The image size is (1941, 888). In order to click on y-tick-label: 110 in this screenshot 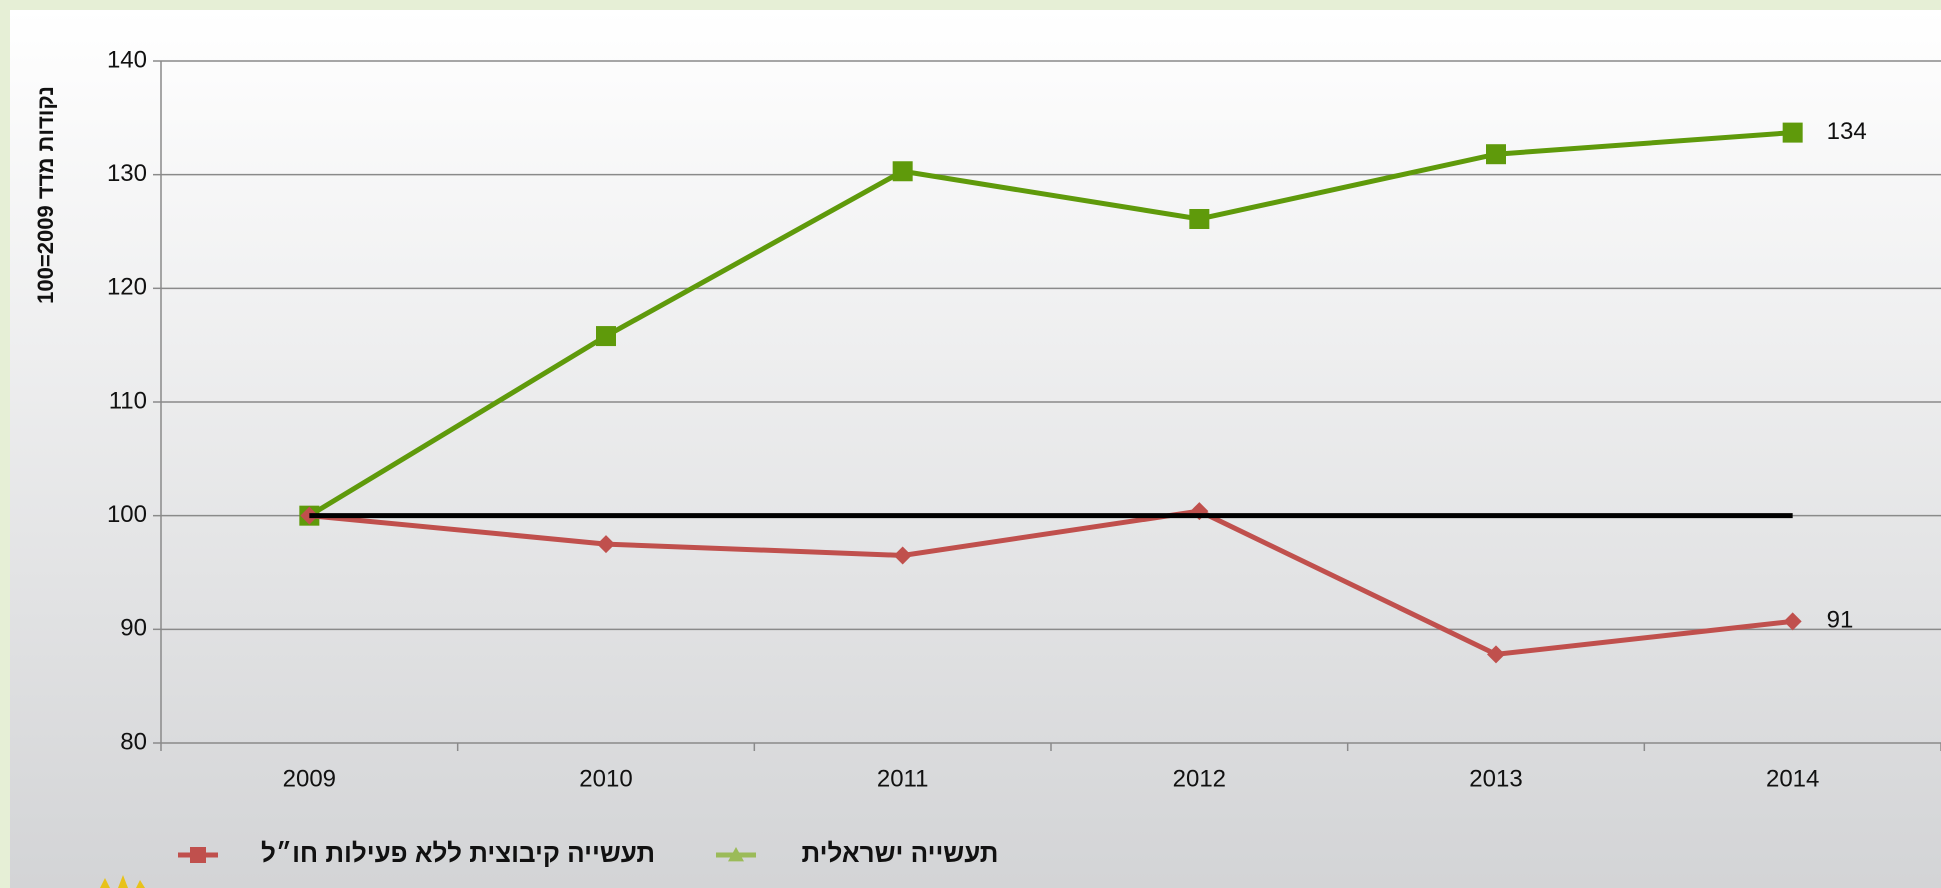, I will do `click(128, 400)`.